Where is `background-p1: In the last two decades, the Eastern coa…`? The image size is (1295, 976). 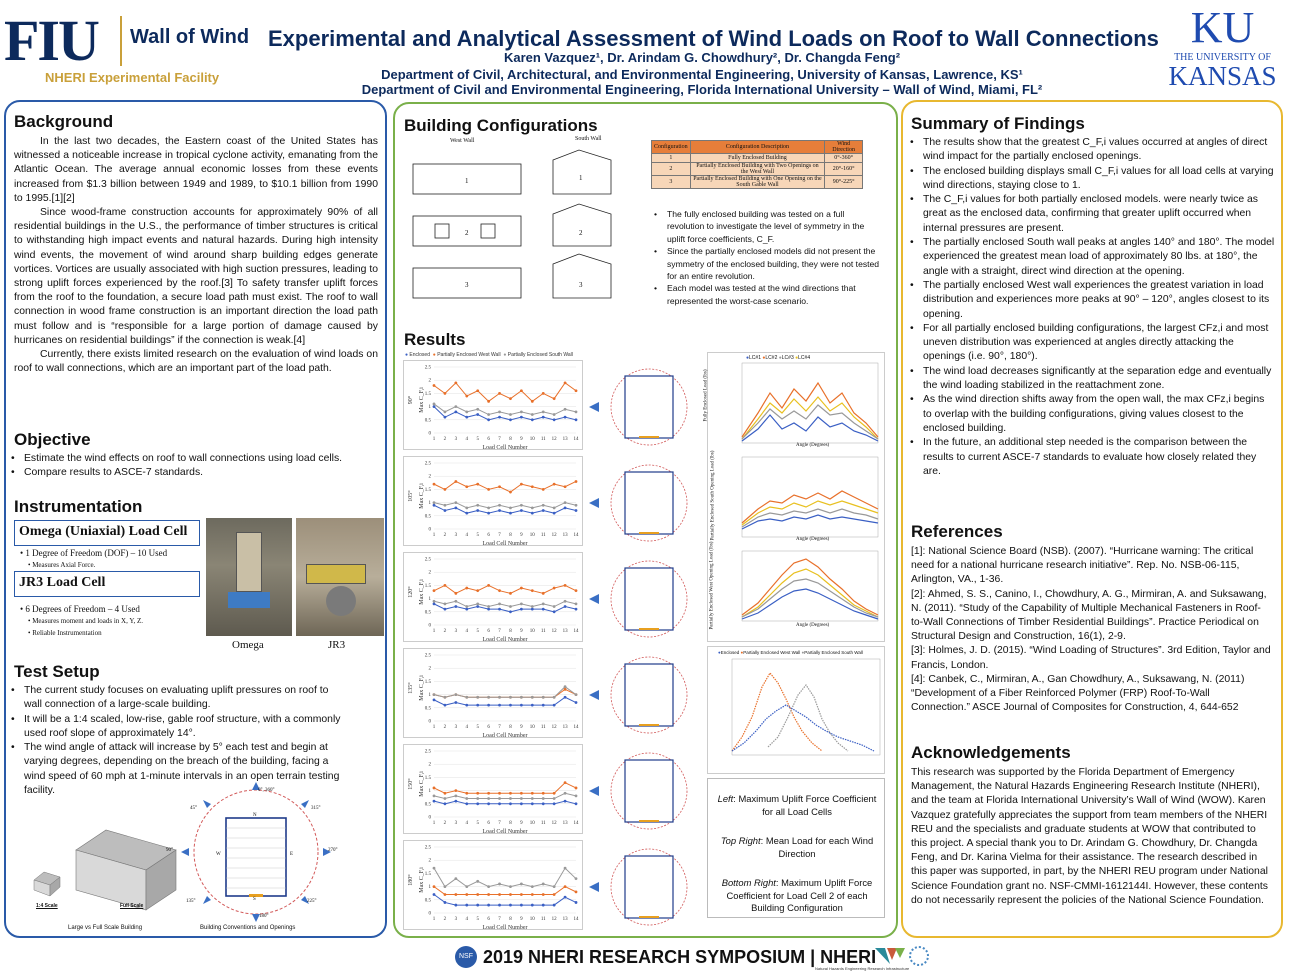 background-p1: In the last two decades, the Eastern coa… is located at coordinates (196, 170).